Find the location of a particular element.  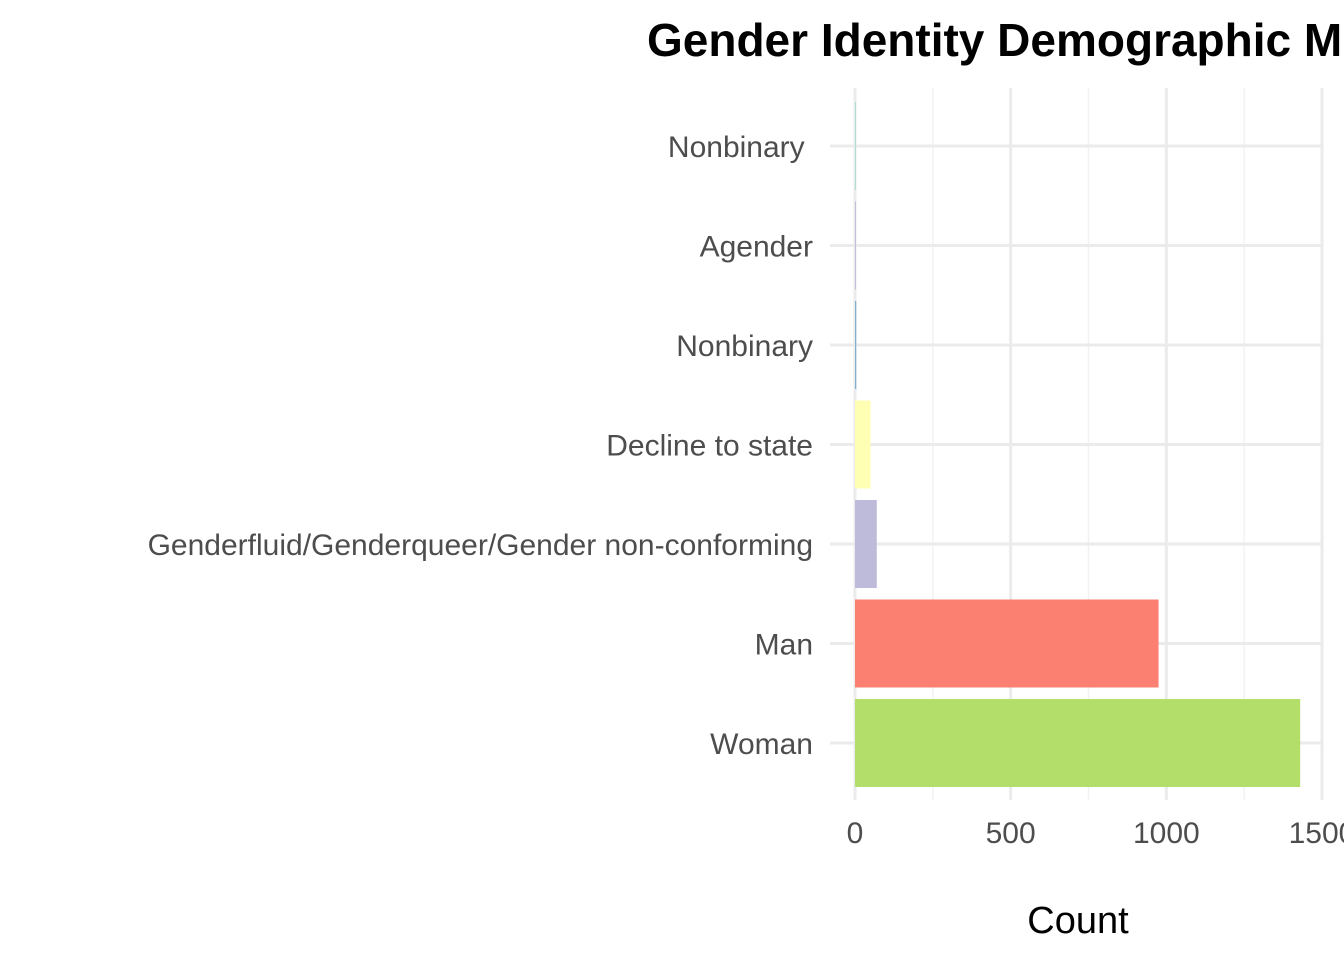

x-tick-label: 1500 is located at coordinates (1316, 833).